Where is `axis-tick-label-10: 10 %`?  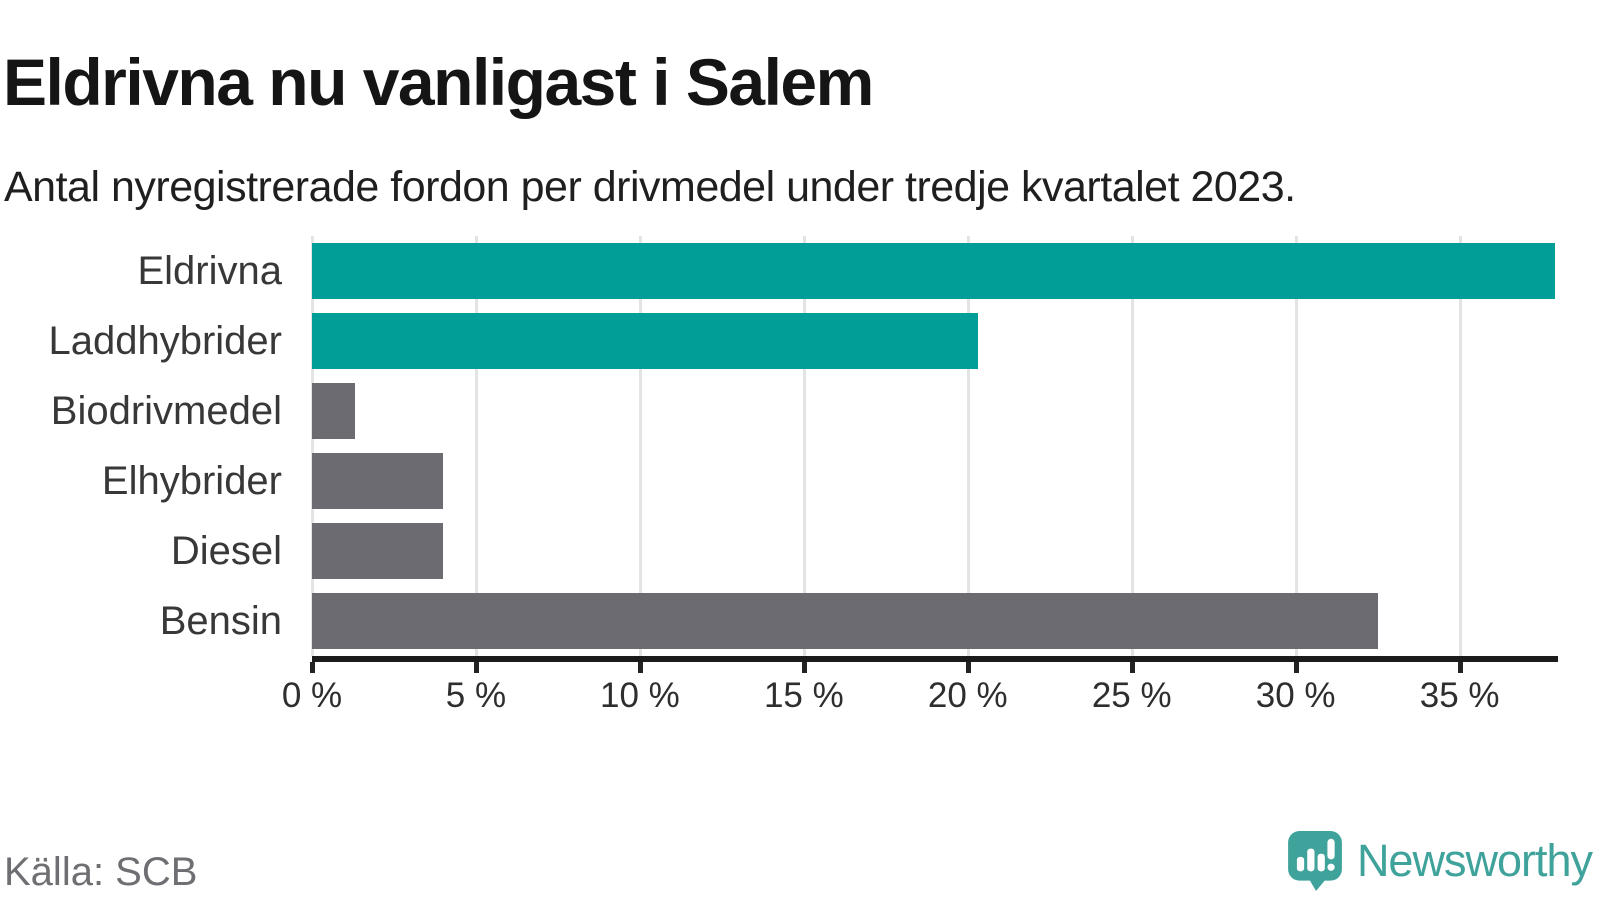
axis-tick-label-10: 10 % is located at coordinates (640, 695).